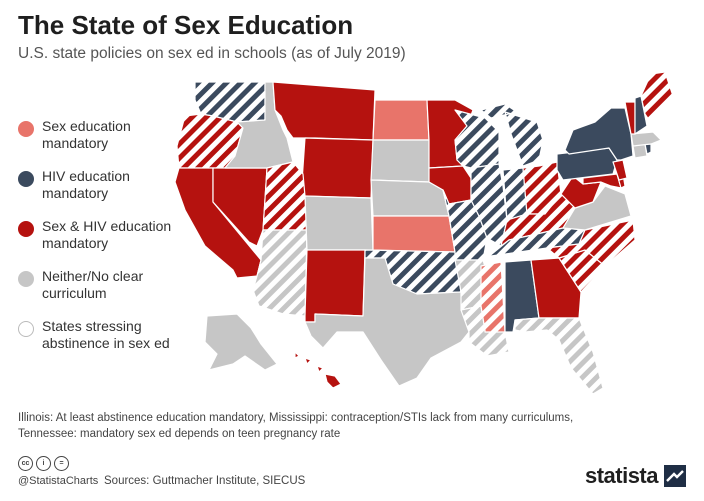  I want to click on legend-item-hiv: HIV education mandatory, so click(103, 184).